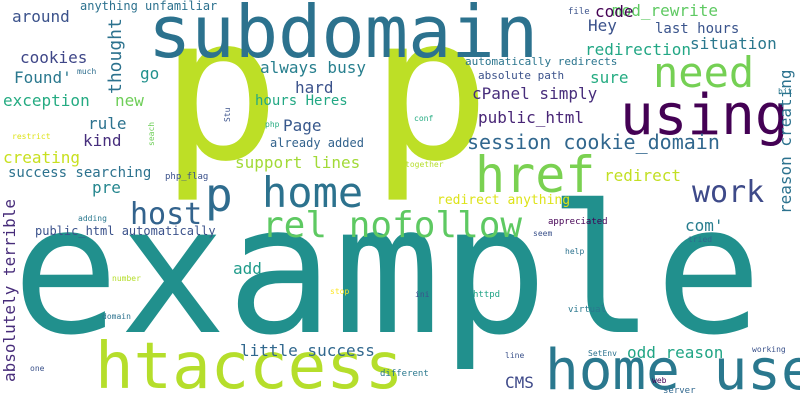  Describe the element at coordinates (422, 294) in the screenshot. I see `word-ini: ini` at that location.